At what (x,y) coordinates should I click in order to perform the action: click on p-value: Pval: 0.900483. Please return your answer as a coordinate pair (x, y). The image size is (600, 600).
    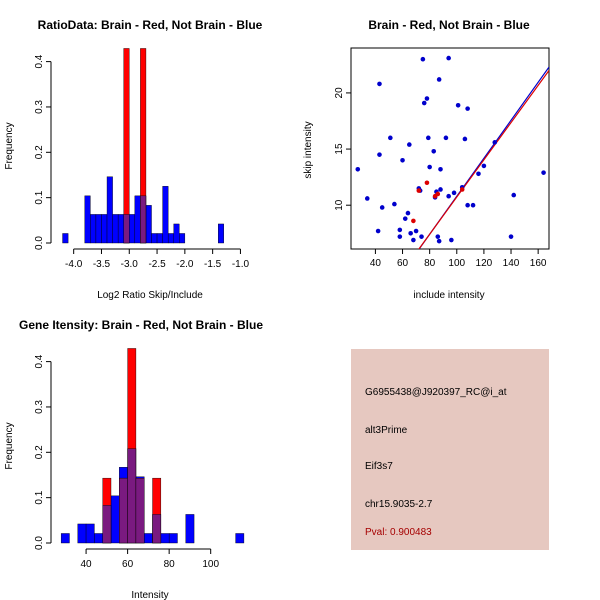
    Looking at the image, I should click on (398, 532).